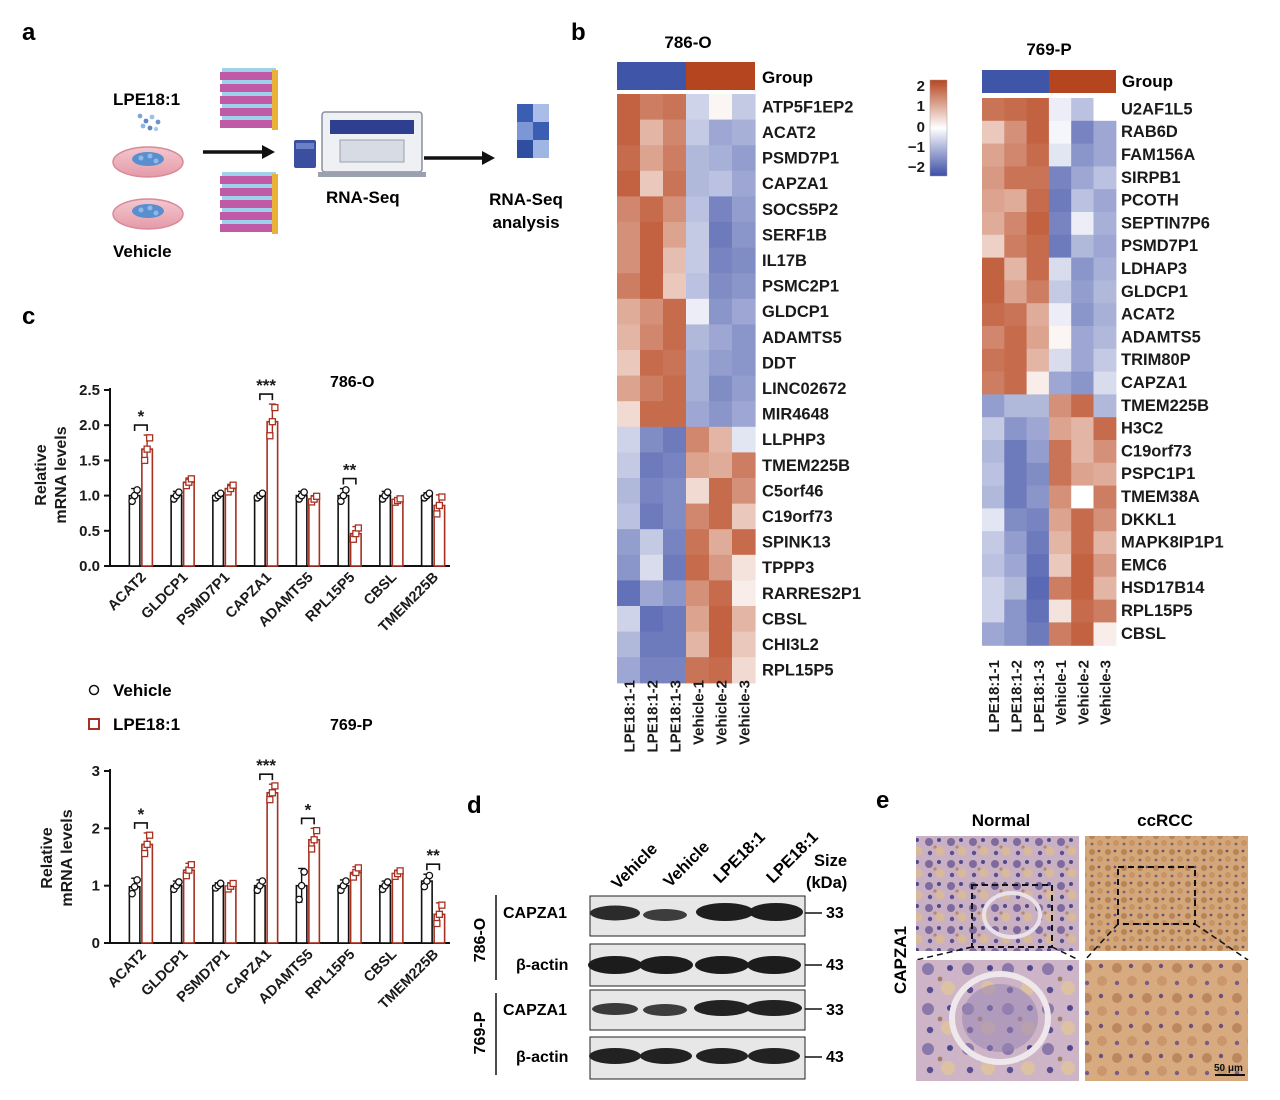 This screenshot has height=1100, width=1280. What do you see at coordinates (352, 382) in the screenshot?
I see `chart-title: 786-O` at bounding box center [352, 382].